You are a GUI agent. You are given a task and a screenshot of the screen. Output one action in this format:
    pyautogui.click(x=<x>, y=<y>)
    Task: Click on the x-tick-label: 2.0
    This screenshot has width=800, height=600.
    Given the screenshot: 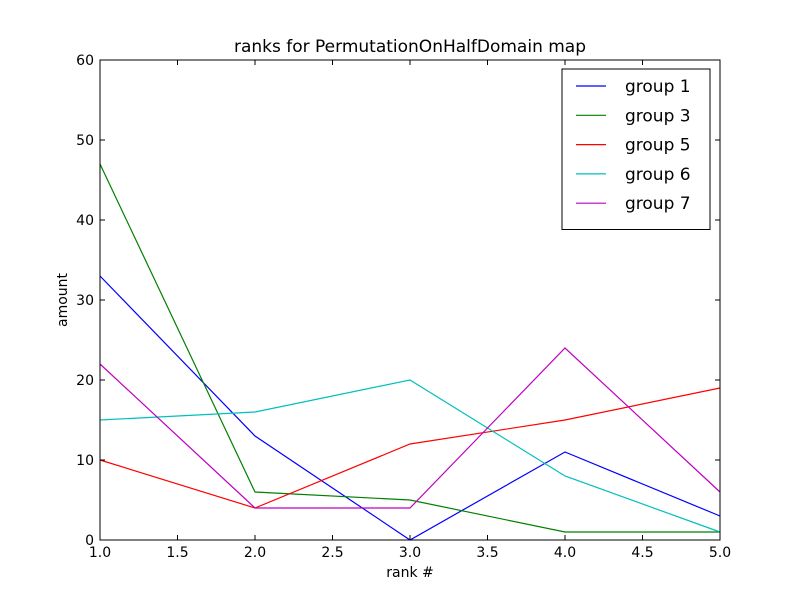 What is the action you would take?
    pyautogui.click(x=255, y=553)
    